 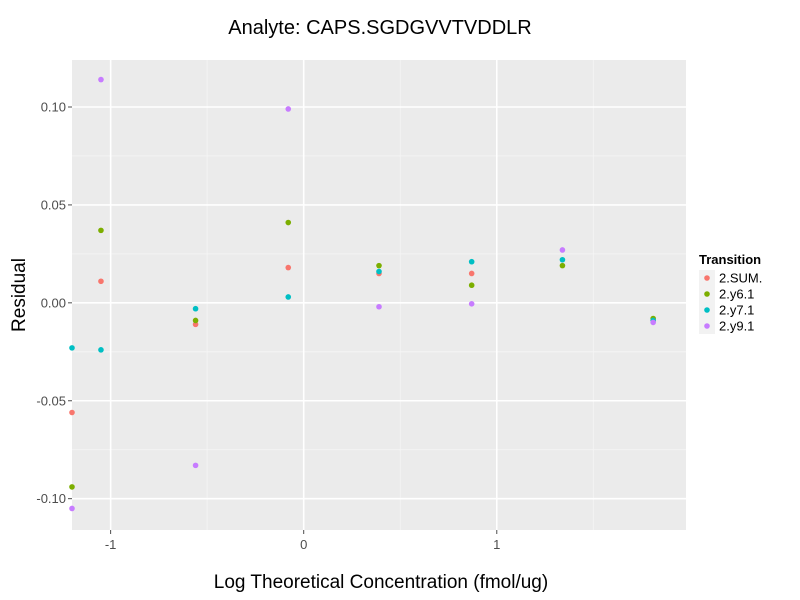 I want to click on legend-label: 2.SUM., so click(x=740, y=278).